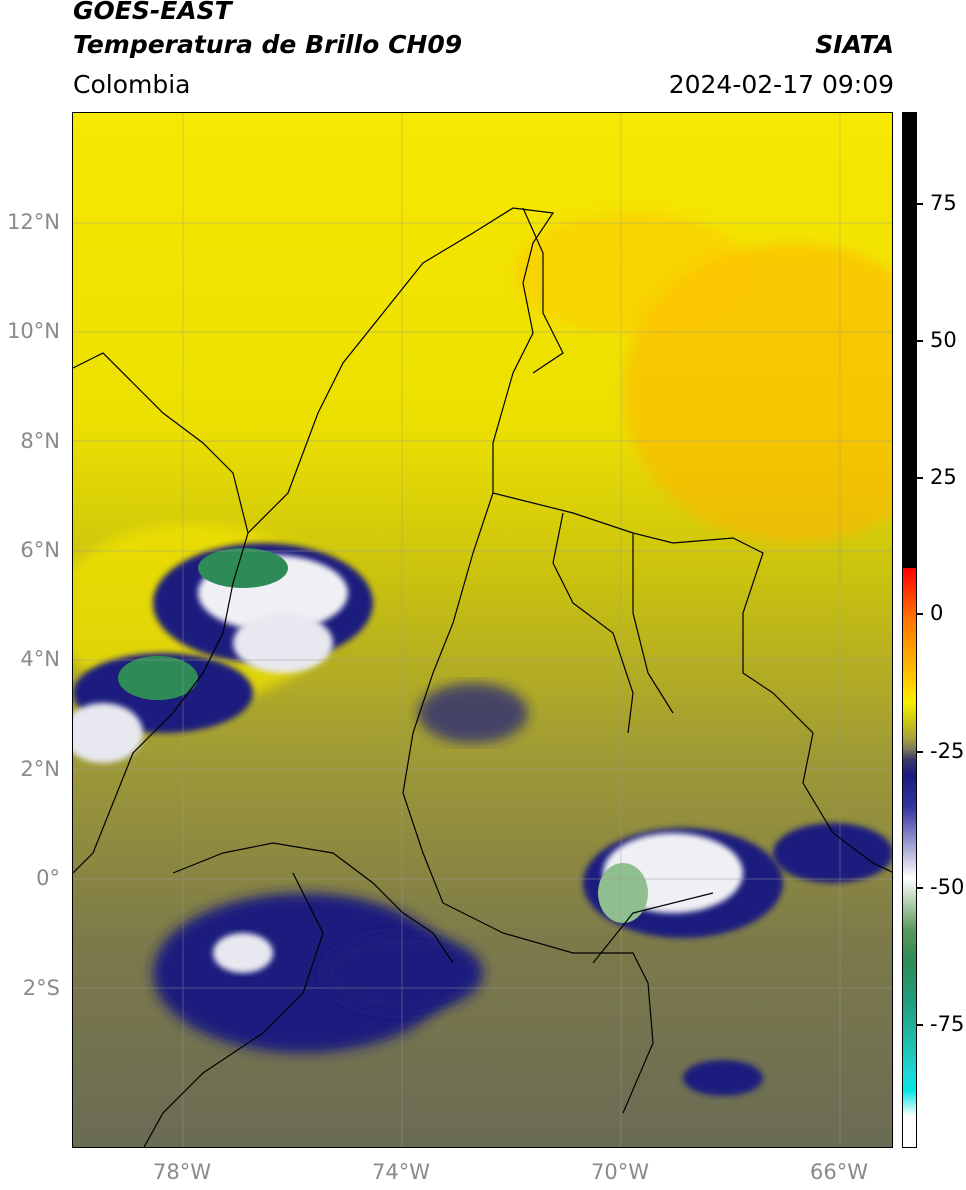 The image size is (966, 1190). What do you see at coordinates (947, 751) in the screenshot?
I see `colorbar-label: -25` at bounding box center [947, 751].